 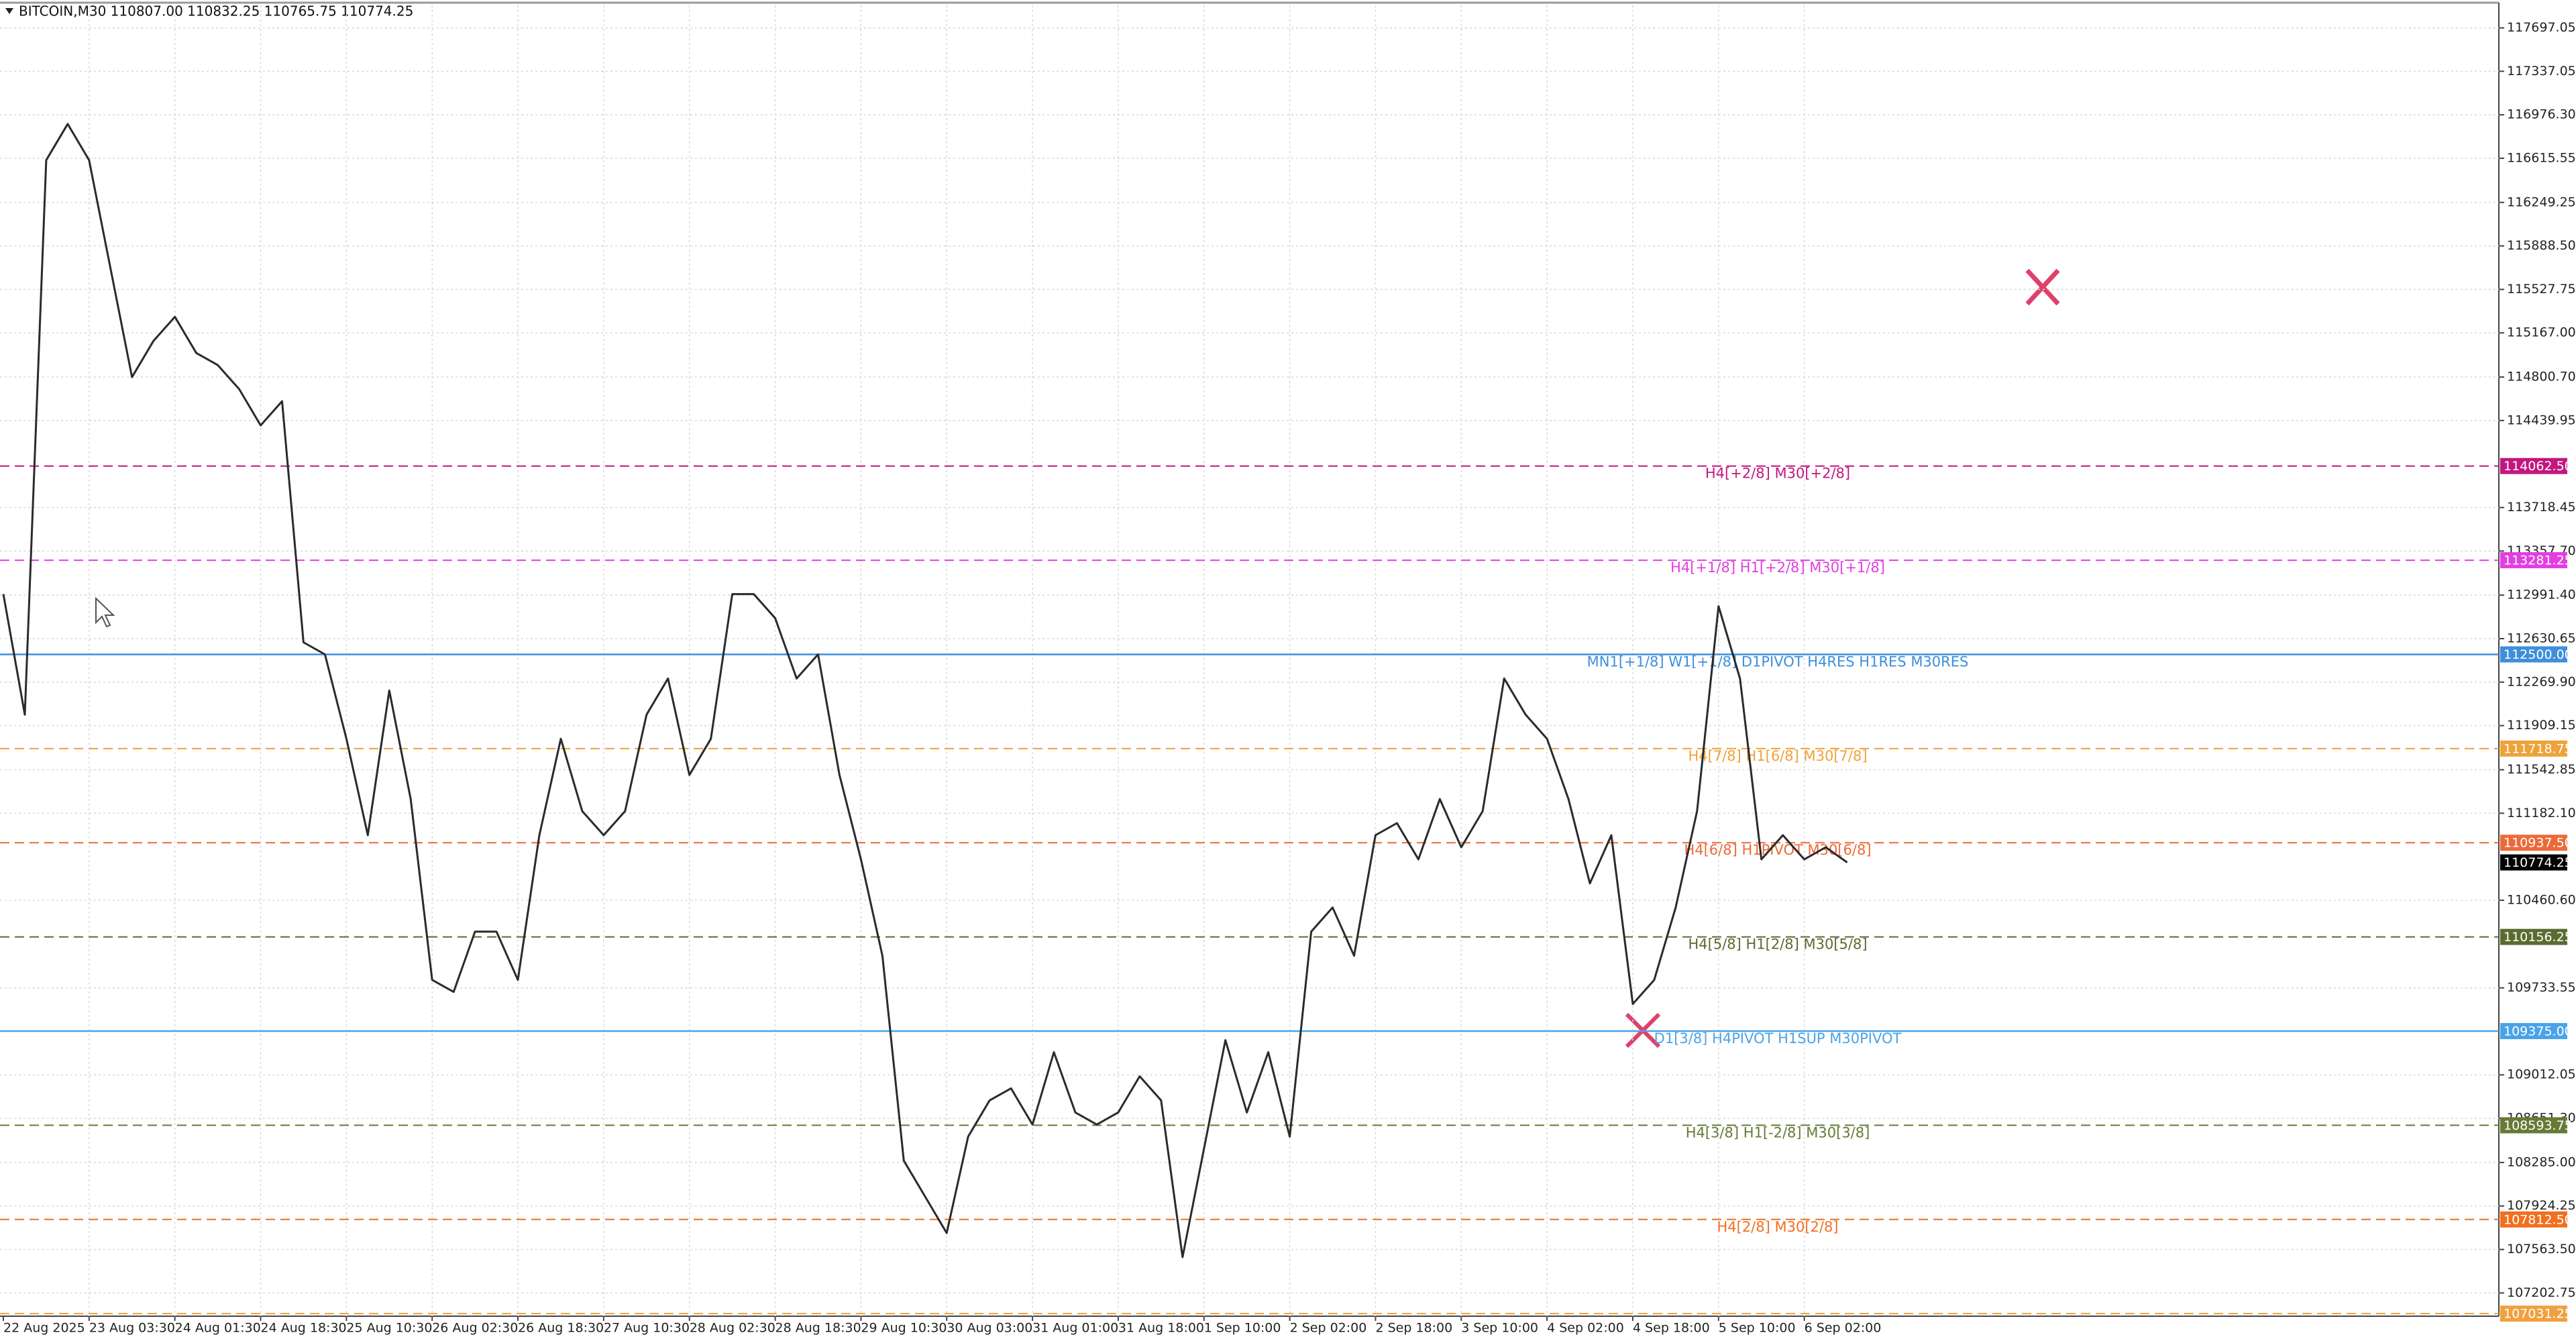 I want to click on price-tag-label: 110937.50, so click(x=2538, y=843).